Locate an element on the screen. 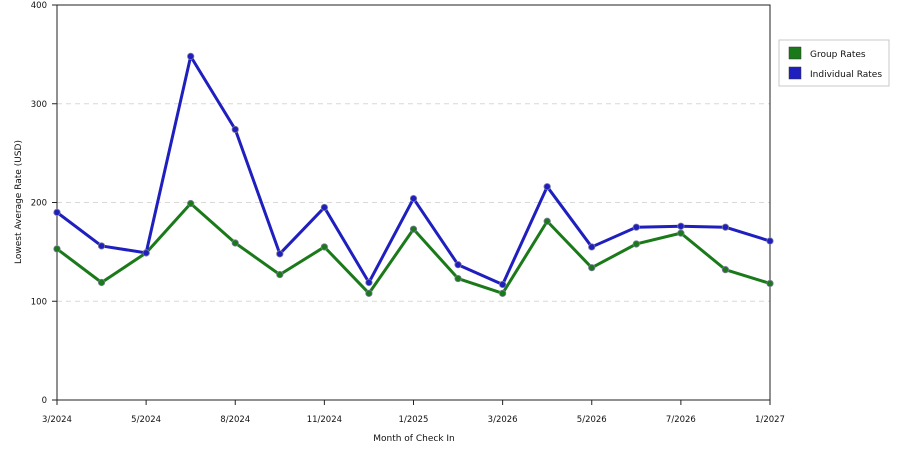 Image resolution: width=900 pixels, height=450 pixels. y-tick-label: 200 is located at coordinates (39, 204).